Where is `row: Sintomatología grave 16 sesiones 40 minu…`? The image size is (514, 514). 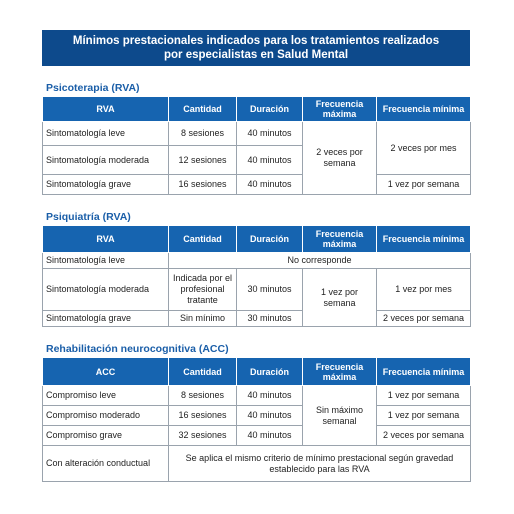 row: Sintomatología grave 16 sesiones 40 minu… is located at coordinates (256, 184).